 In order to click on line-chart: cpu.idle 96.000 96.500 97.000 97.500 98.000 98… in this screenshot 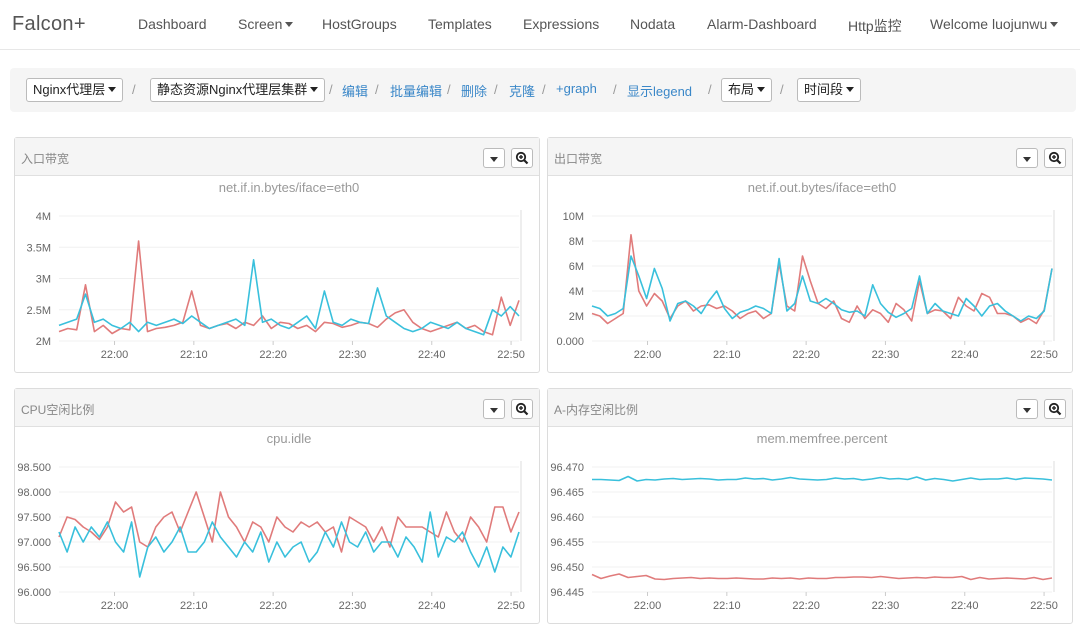, I will do `click(271, 521)`.